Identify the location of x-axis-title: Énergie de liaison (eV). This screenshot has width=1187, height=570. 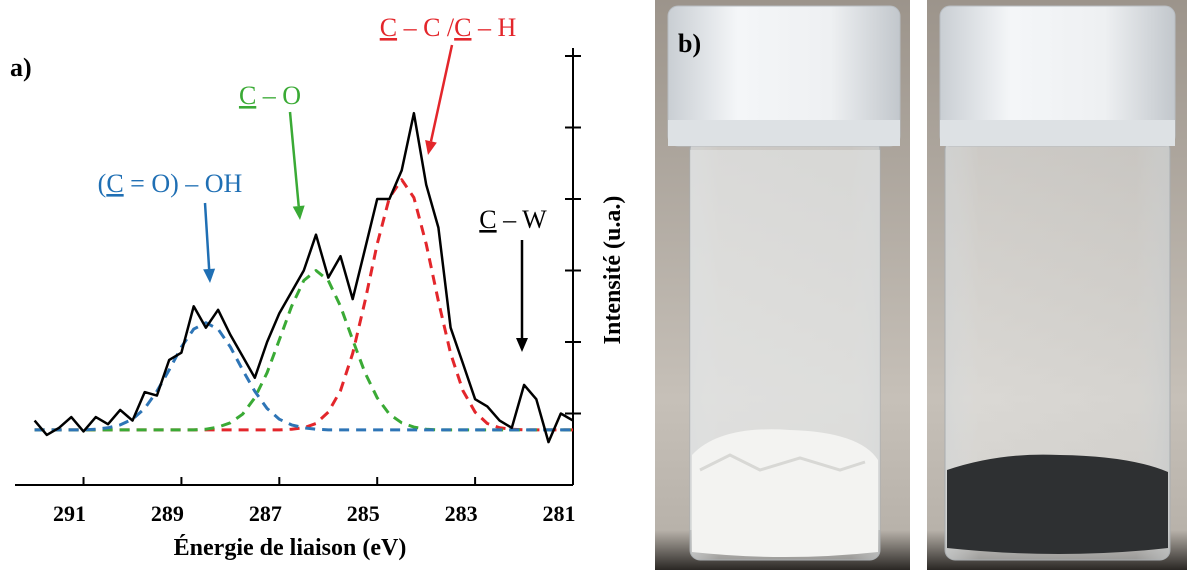
(290, 548).